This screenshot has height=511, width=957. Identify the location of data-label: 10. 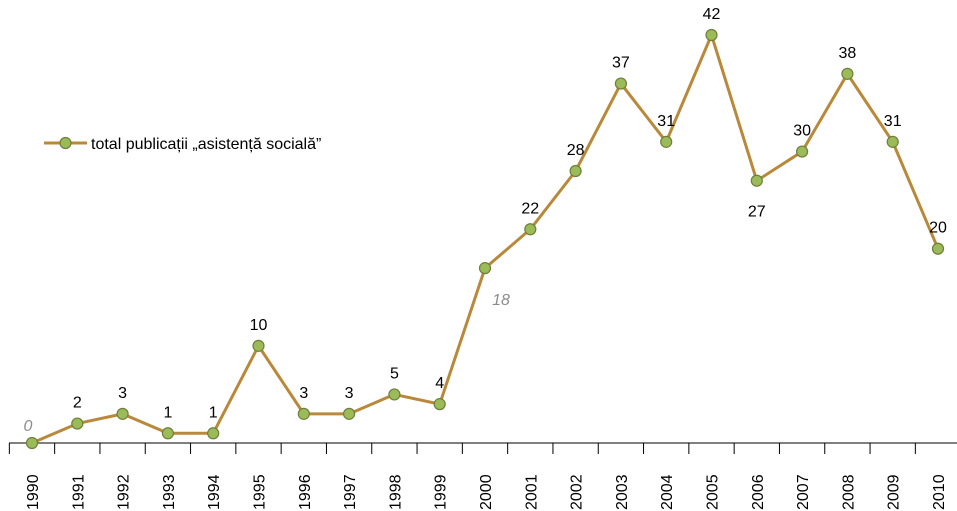
(259, 325).